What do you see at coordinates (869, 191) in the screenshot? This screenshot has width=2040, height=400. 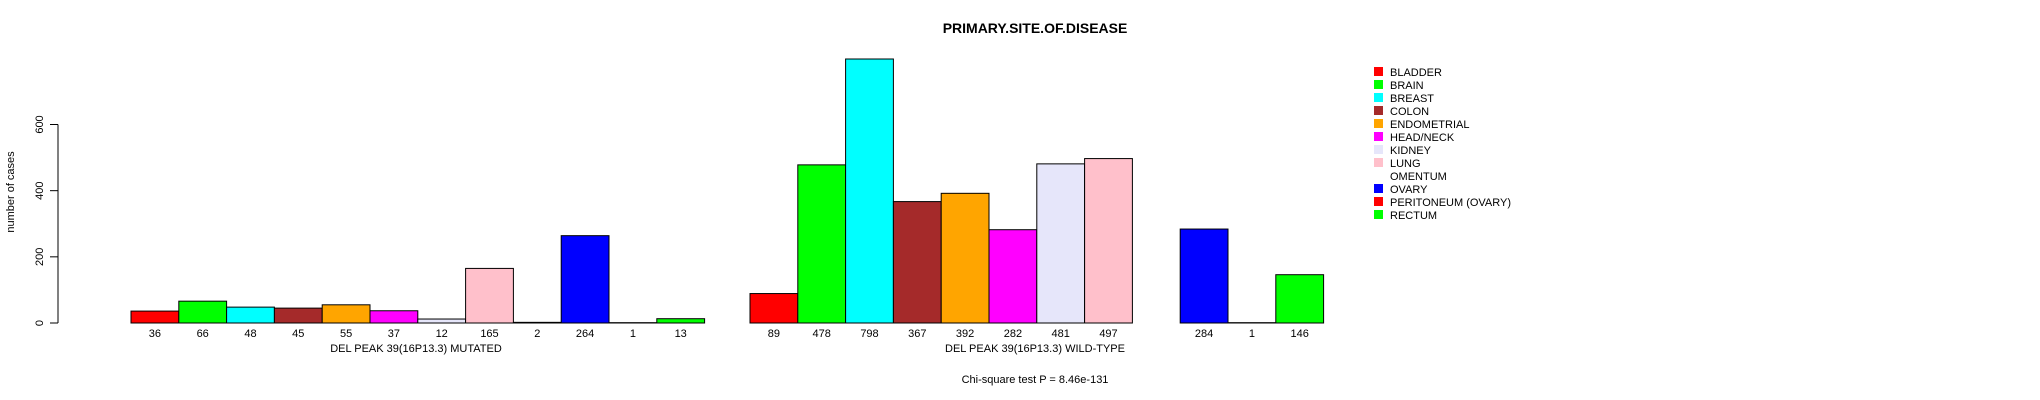 I see `bar-group1-breast` at bounding box center [869, 191].